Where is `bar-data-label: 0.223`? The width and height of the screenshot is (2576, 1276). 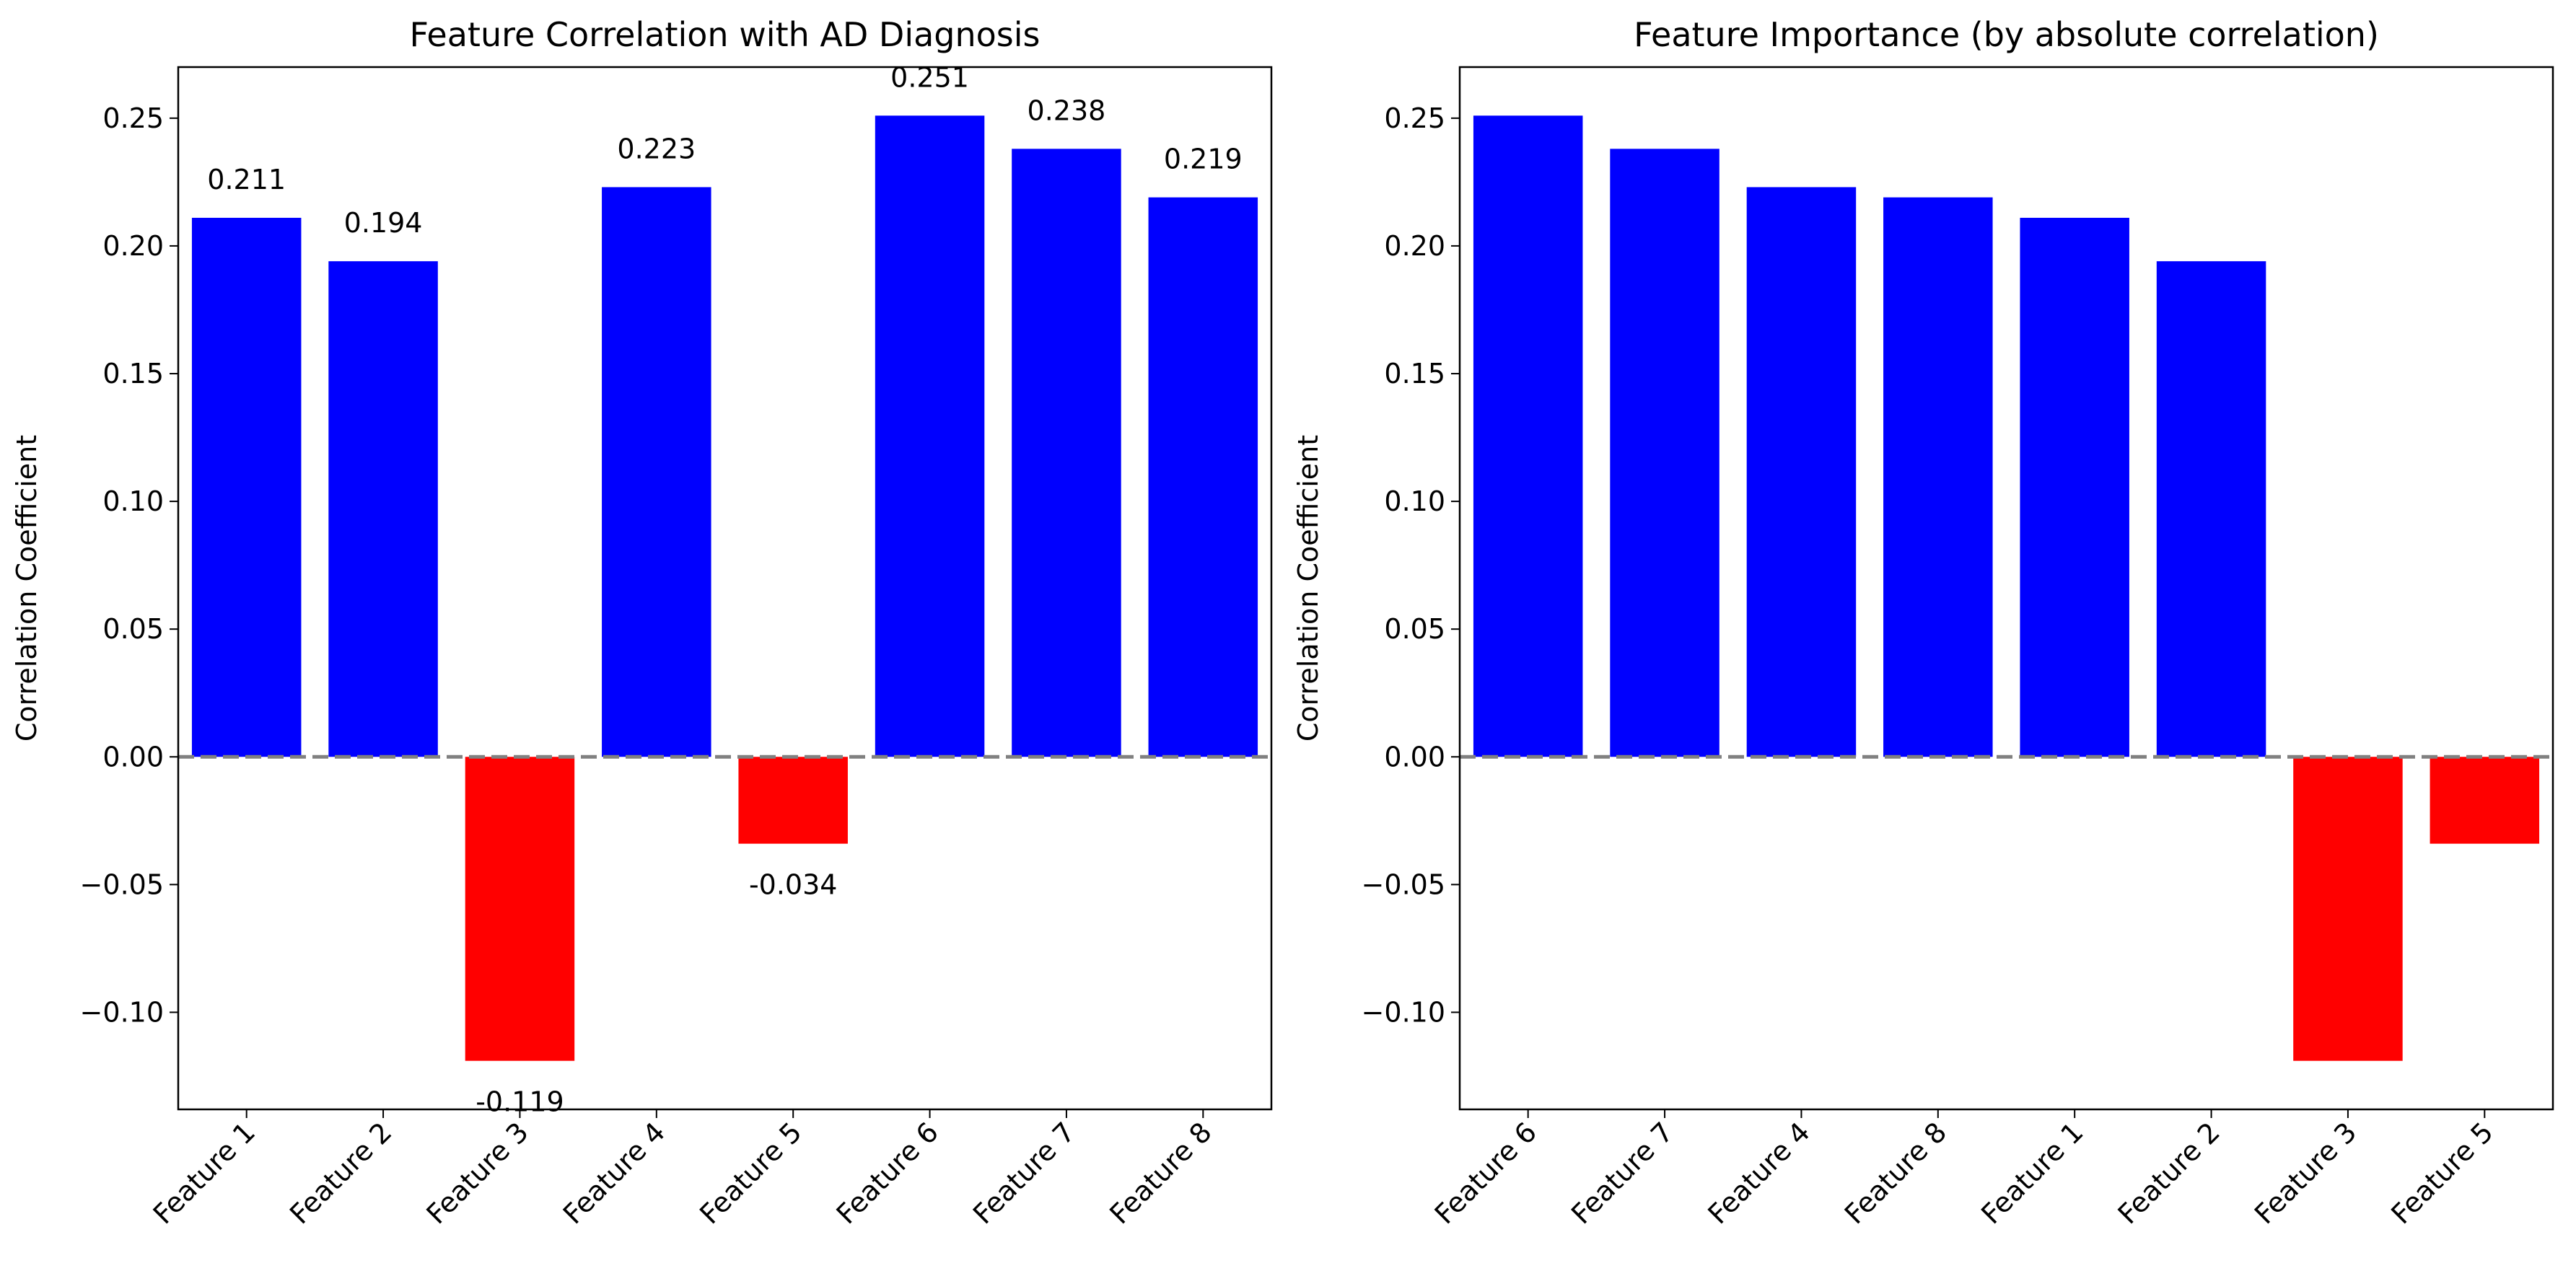
bar-data-label: 0.223 is located at coordinates (656, 149).